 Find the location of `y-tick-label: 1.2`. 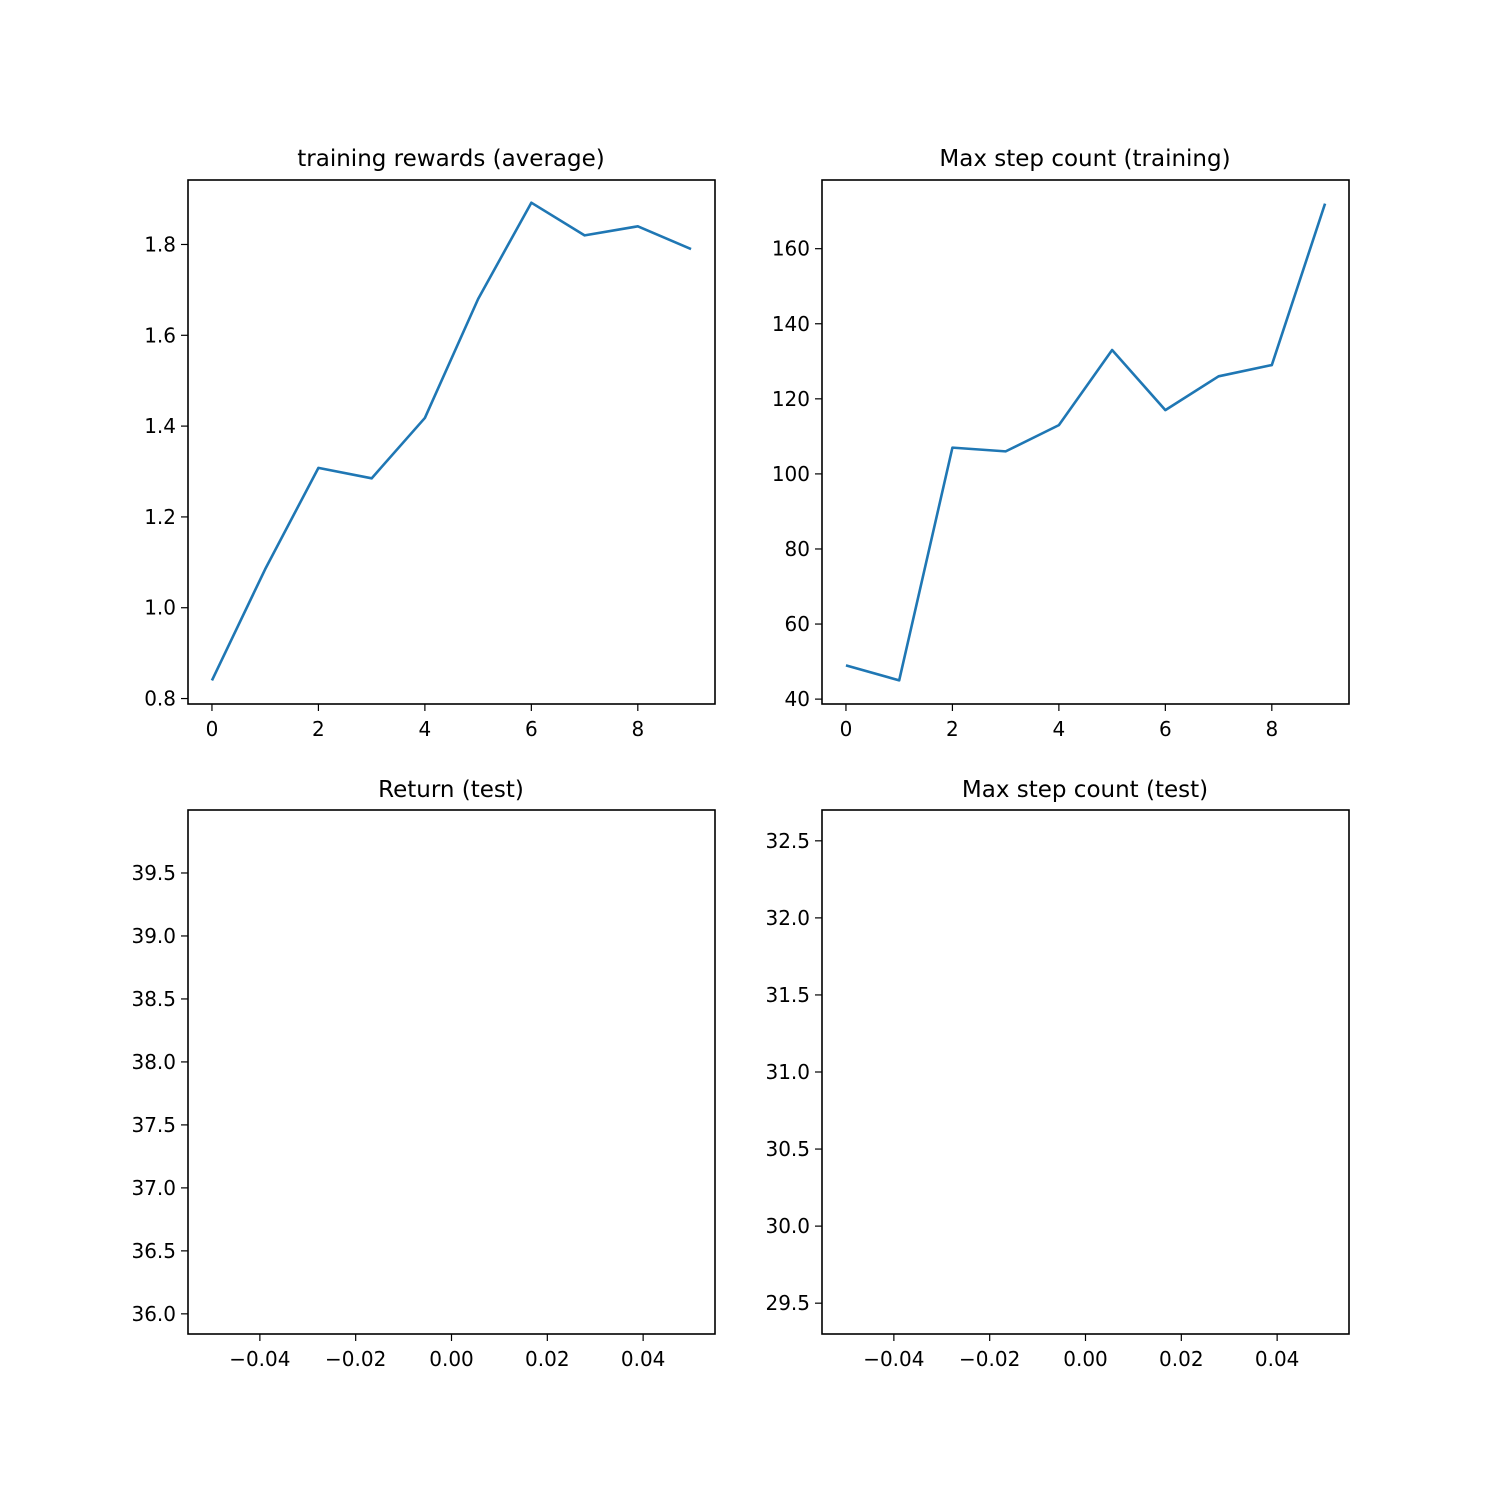

y-tick-label: 1.2 is located at coordinates (160, 517).